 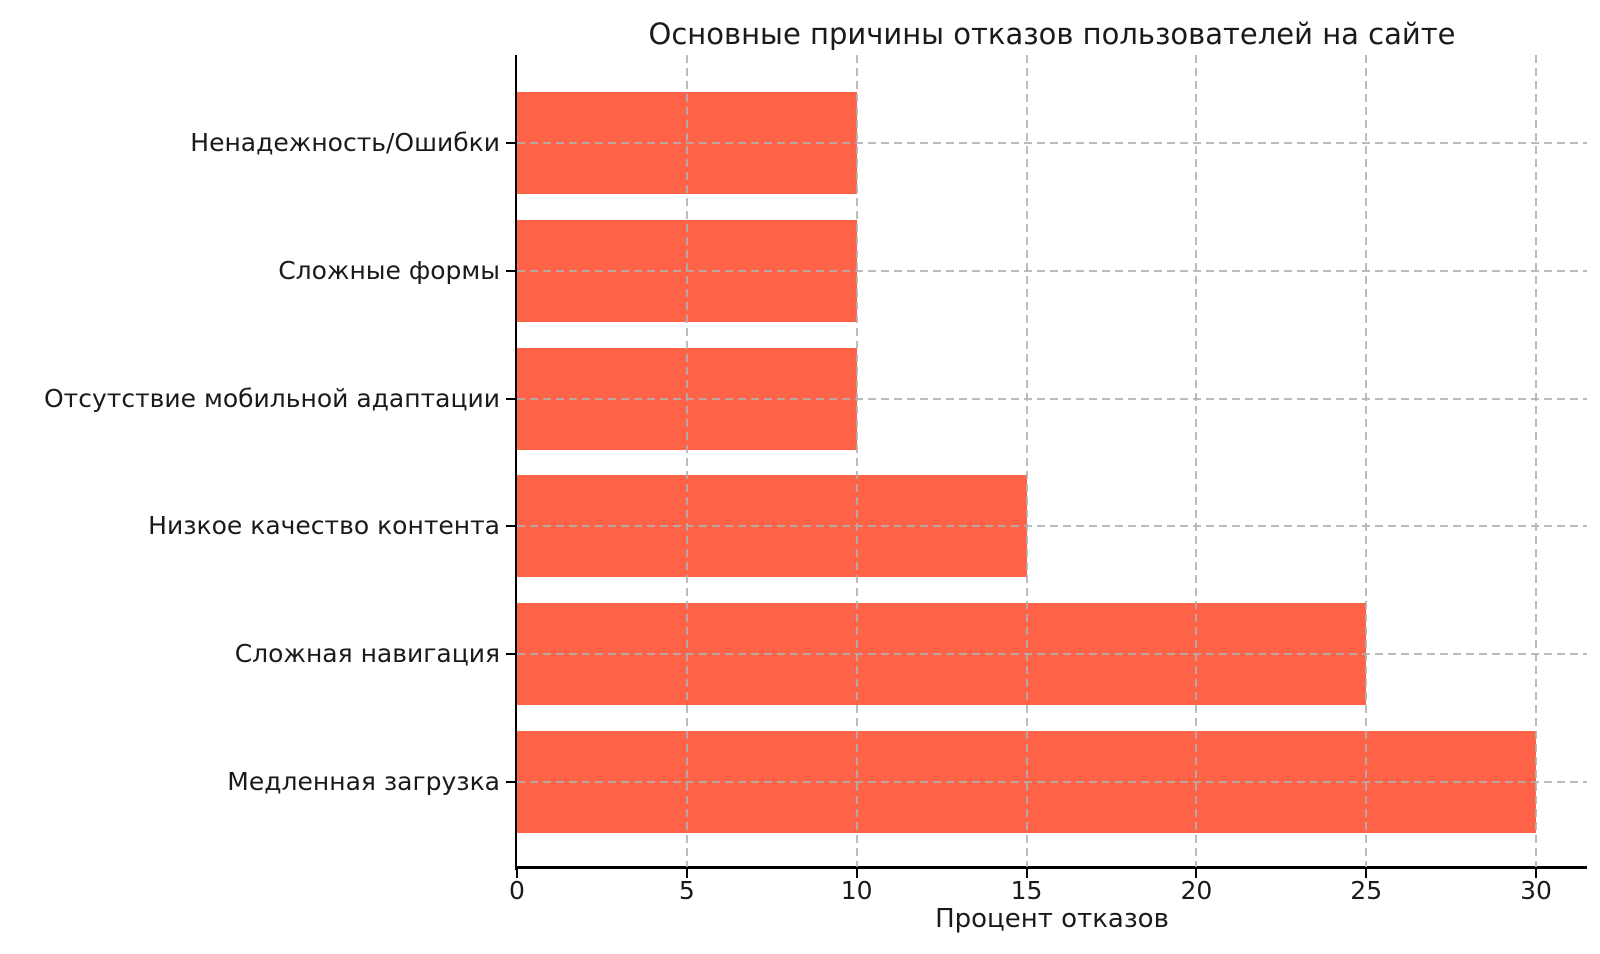 What do you see at coordinates (1366, 890) in the screenshot?
I see `x-tick-label-25: 25` at bounding box center [1366, 890].